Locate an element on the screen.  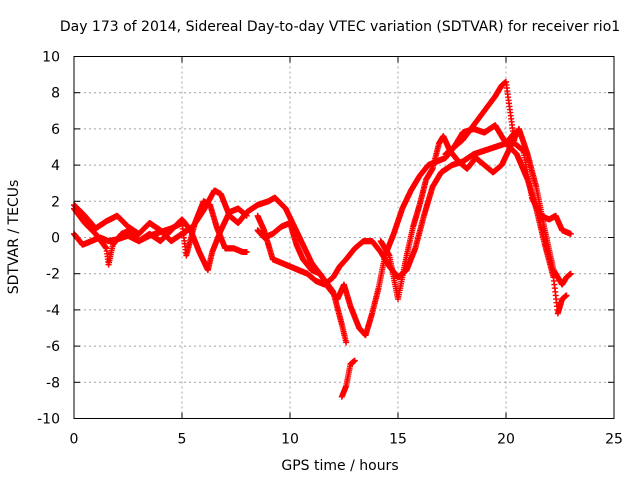
y-tick-label: 4 is located at coordinates (55, 166).